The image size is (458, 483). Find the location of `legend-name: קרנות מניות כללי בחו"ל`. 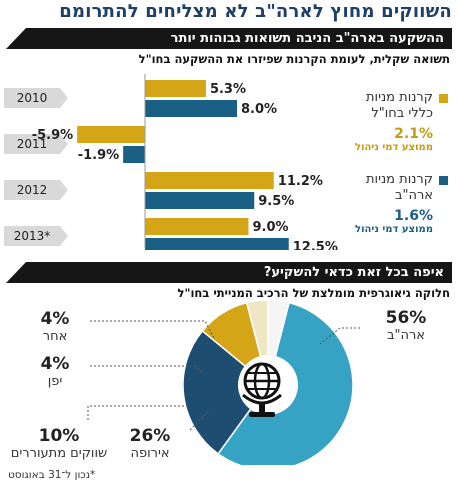

legend-name: קרנות מניות כללי בחו"ל is located at coordinates (399, 106).